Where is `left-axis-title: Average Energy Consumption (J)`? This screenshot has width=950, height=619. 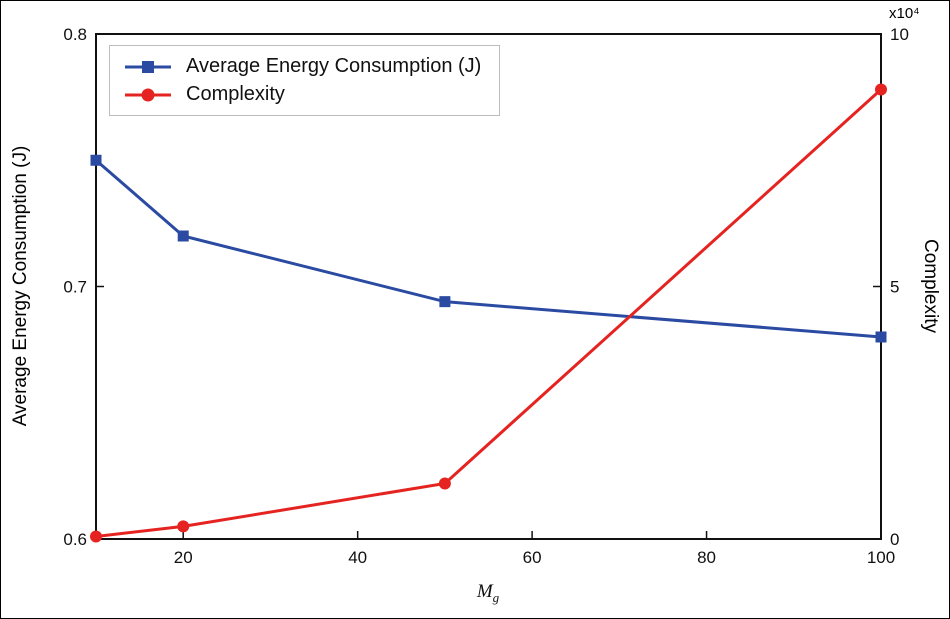 left-axis-title: Average Energy Consumption (J) is located at coordinates (20, 286).